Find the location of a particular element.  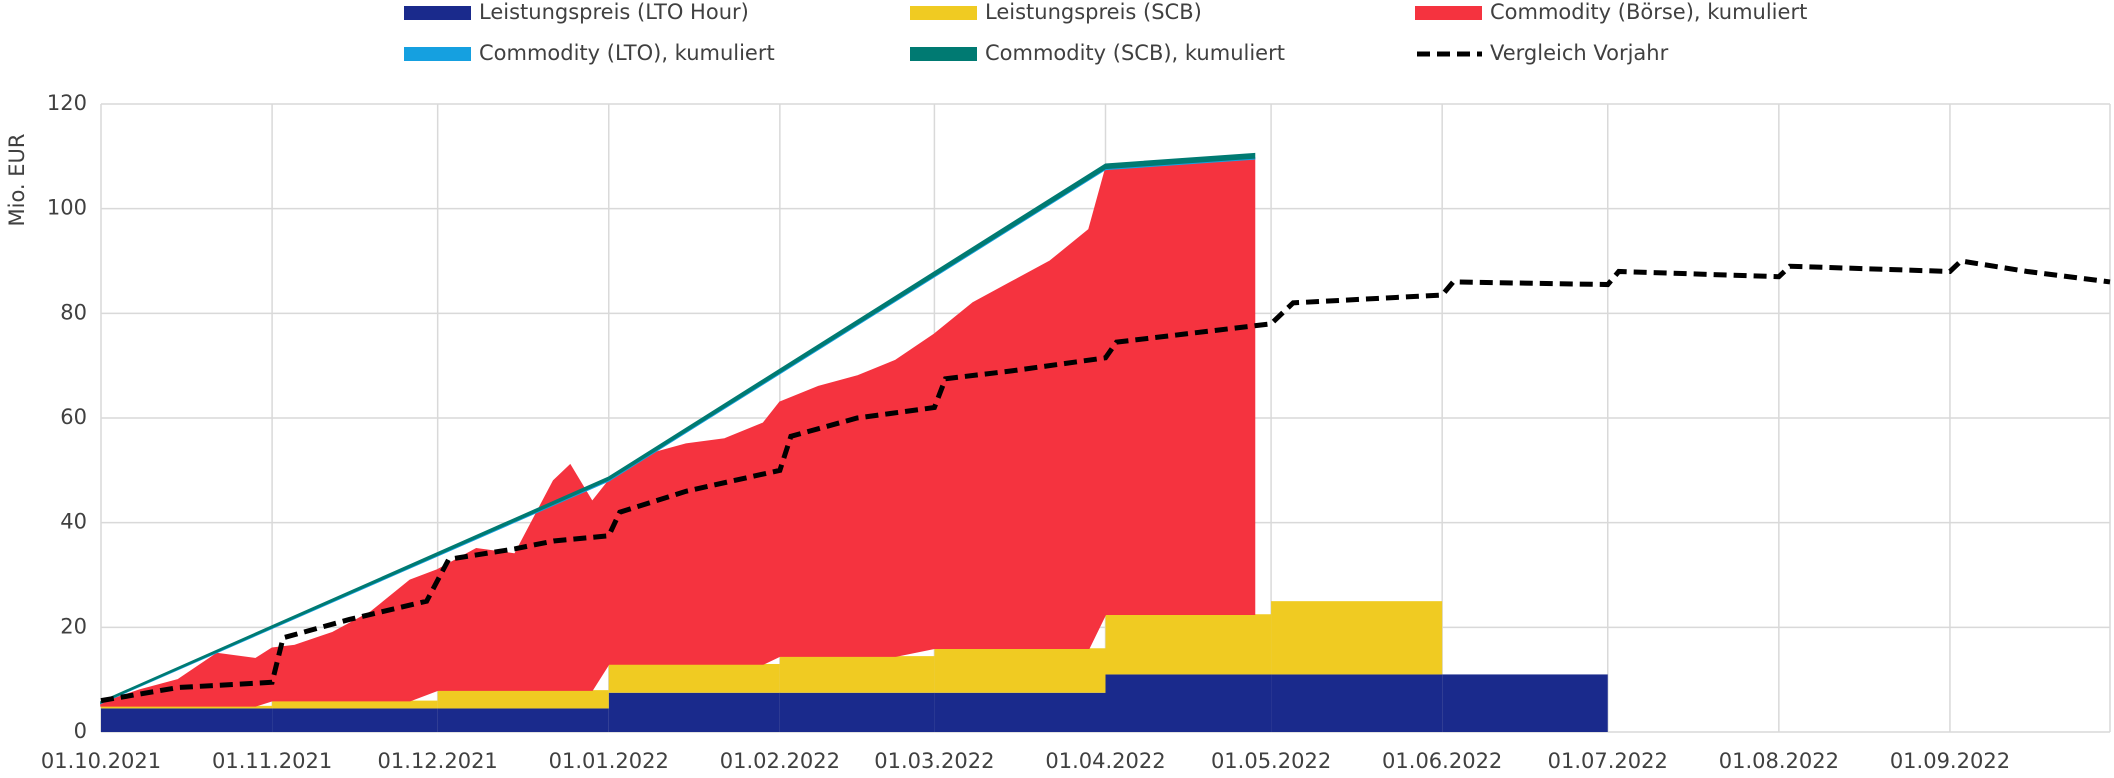

x-tick-label: 01.08.2022 is located at coordinates (1779, 761).